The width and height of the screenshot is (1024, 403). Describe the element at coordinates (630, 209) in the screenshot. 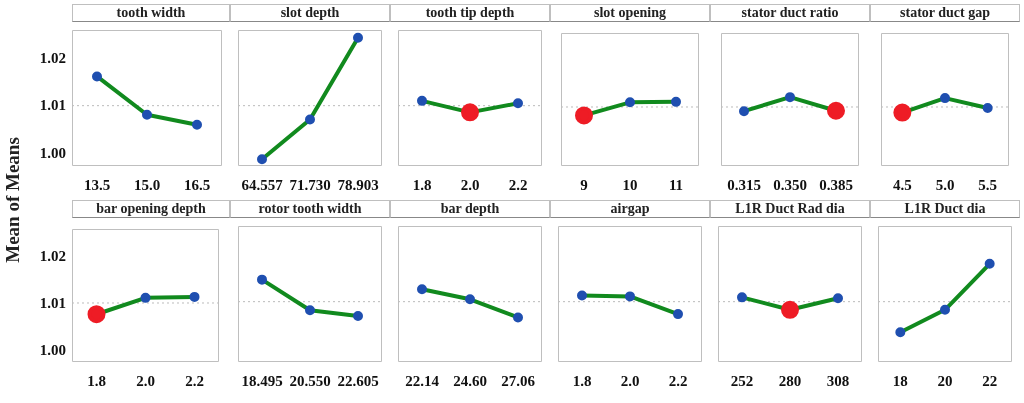

I see `chart-title: airgap` at that location.